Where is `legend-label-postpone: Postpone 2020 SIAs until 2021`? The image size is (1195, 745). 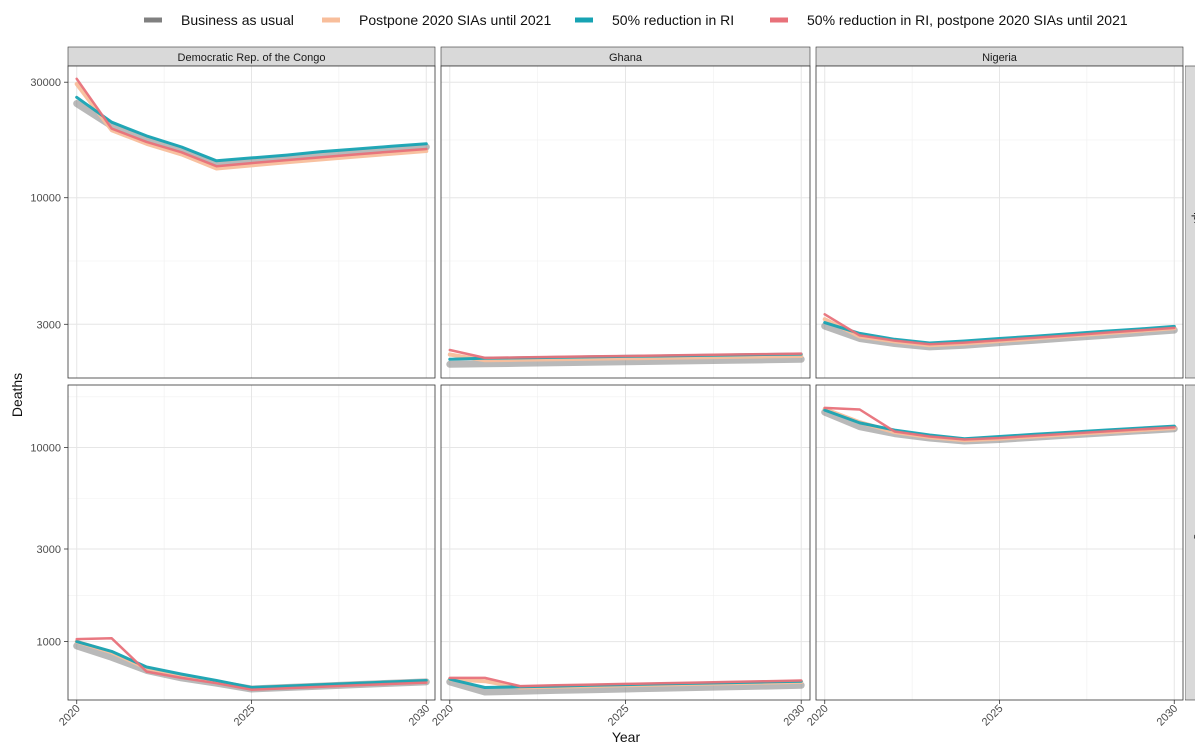 legend-label-postpone: Postpone 2020 SIAs until 2021 is located at coordinates (455, 20).